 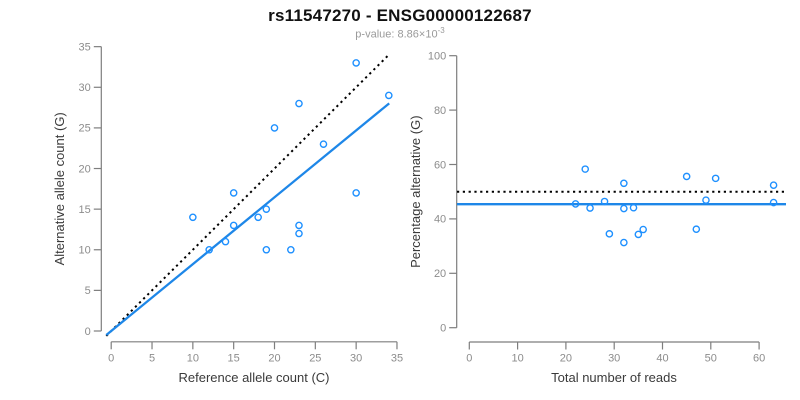 I want to click on x-tick-label: 40, so click(x=662, y=359).